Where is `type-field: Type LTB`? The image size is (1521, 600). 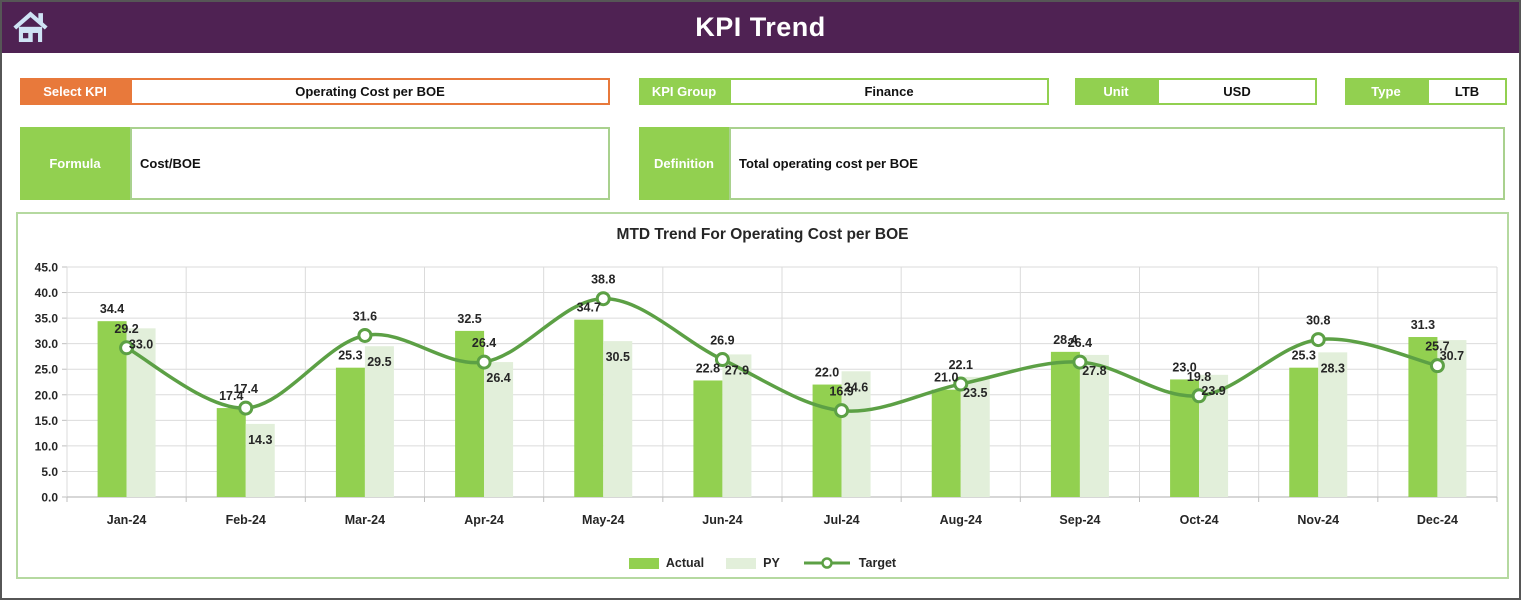
type-field: Type LTB is located at coordinates (1426, 91).